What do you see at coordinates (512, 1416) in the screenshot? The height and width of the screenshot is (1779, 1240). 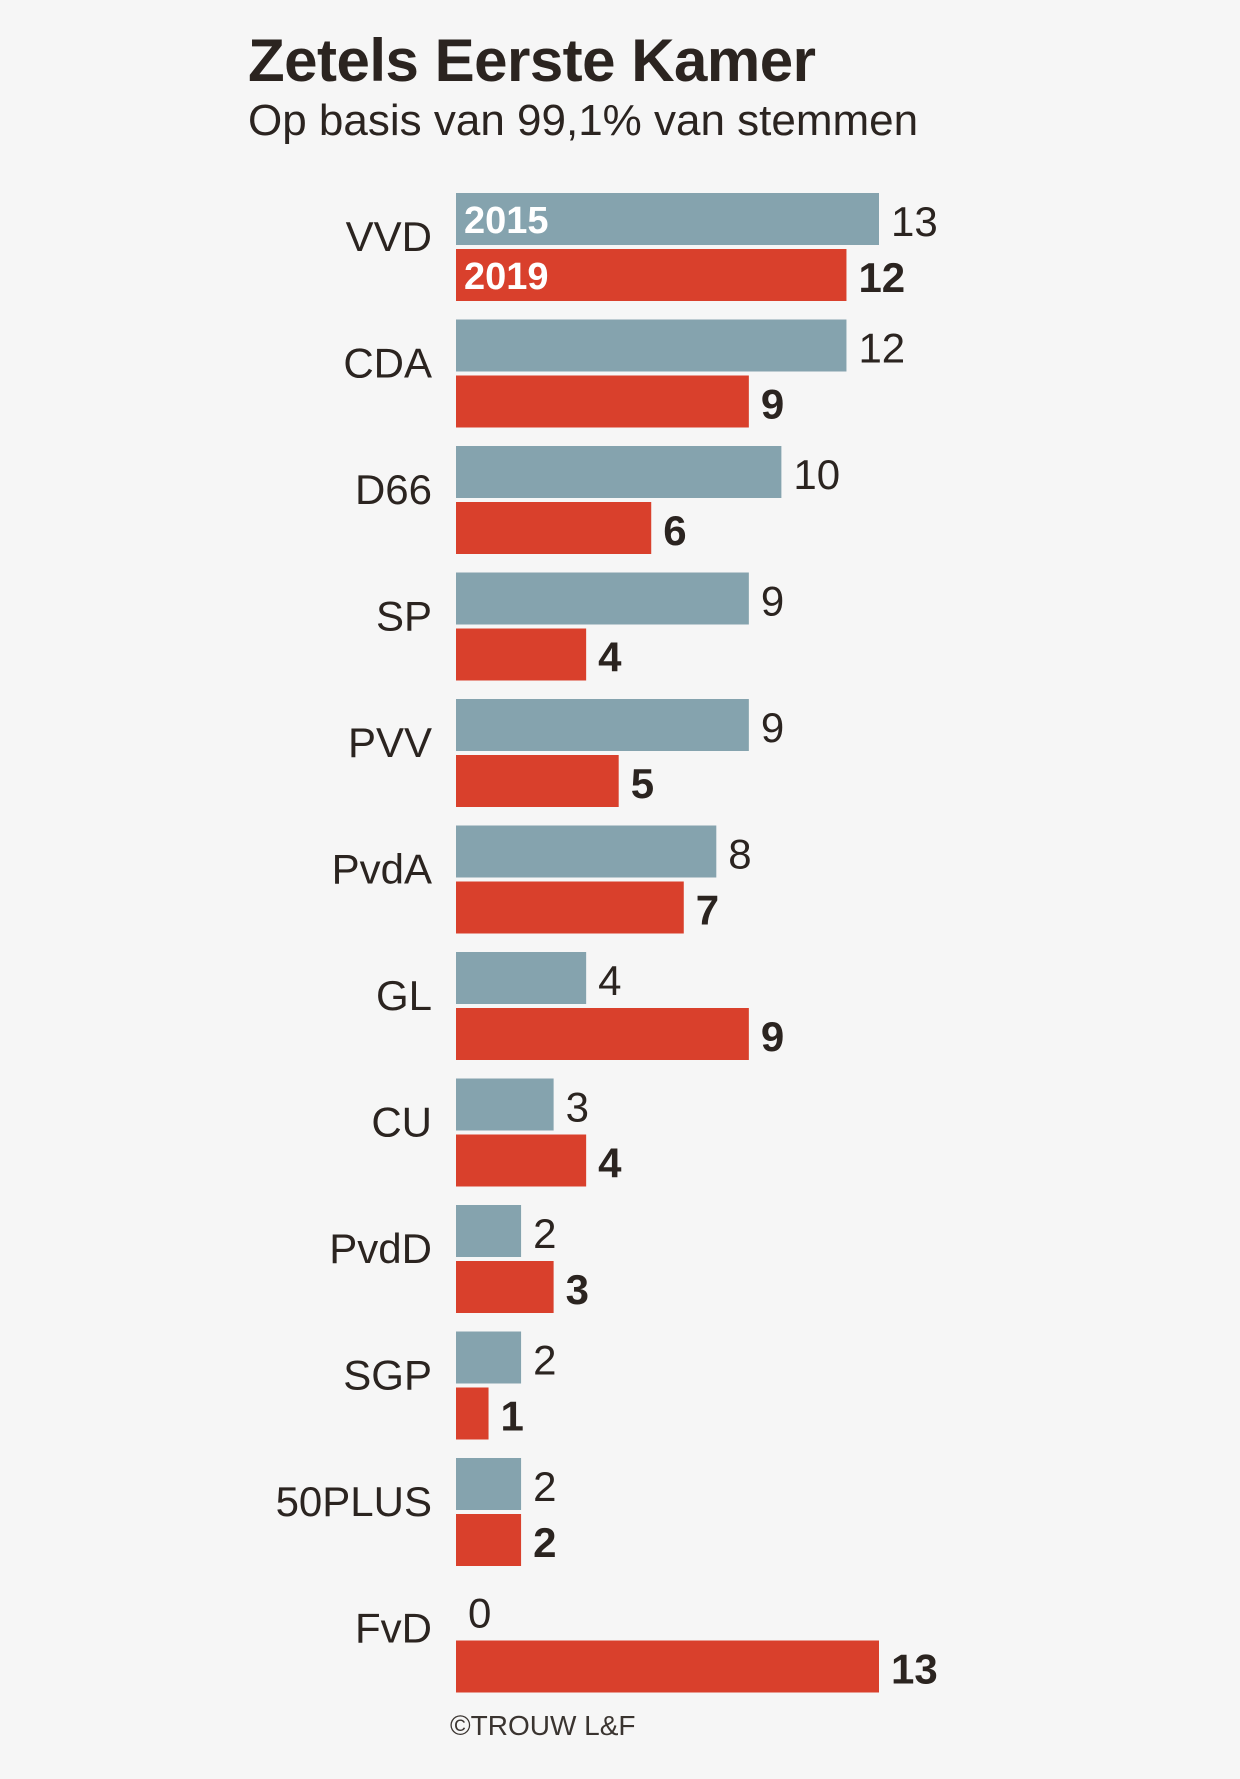 I see `value-label: 1` at bounding box center [512, 1416].